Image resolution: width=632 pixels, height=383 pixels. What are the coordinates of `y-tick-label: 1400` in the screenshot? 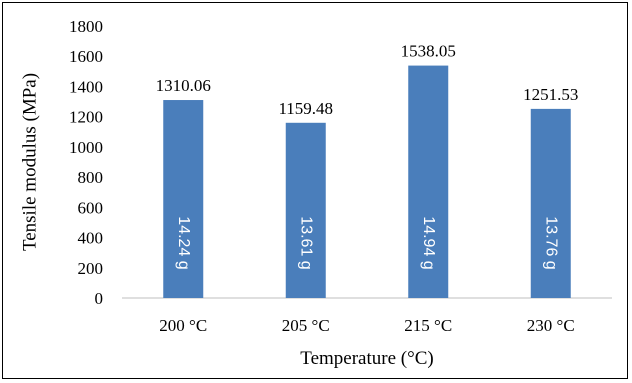 It's located at (86, 86).